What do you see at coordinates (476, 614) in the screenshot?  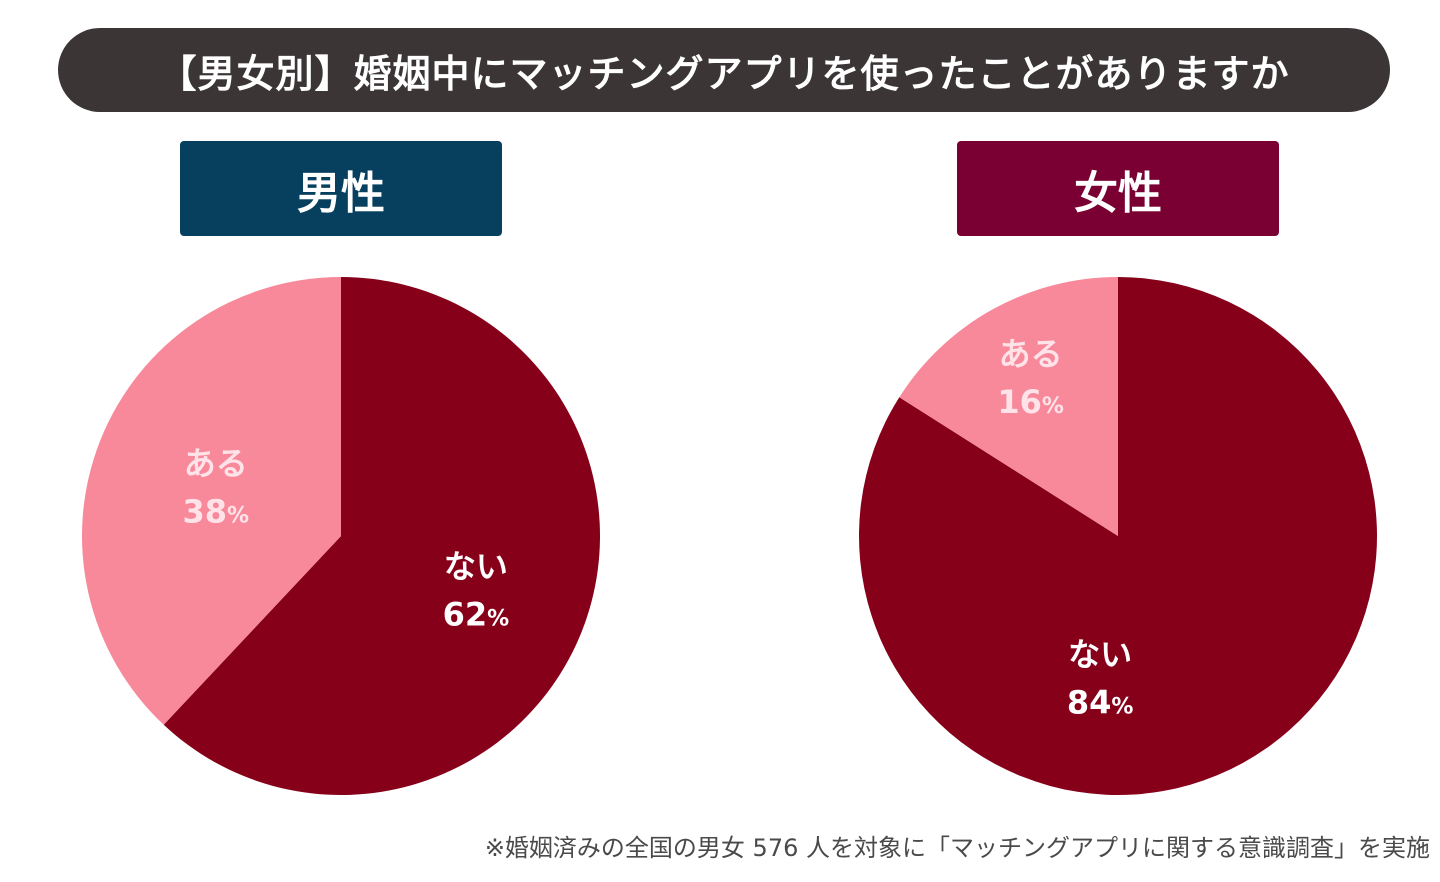 I see `pie-0-value-no: 62%` at bounding box center [476, 614].